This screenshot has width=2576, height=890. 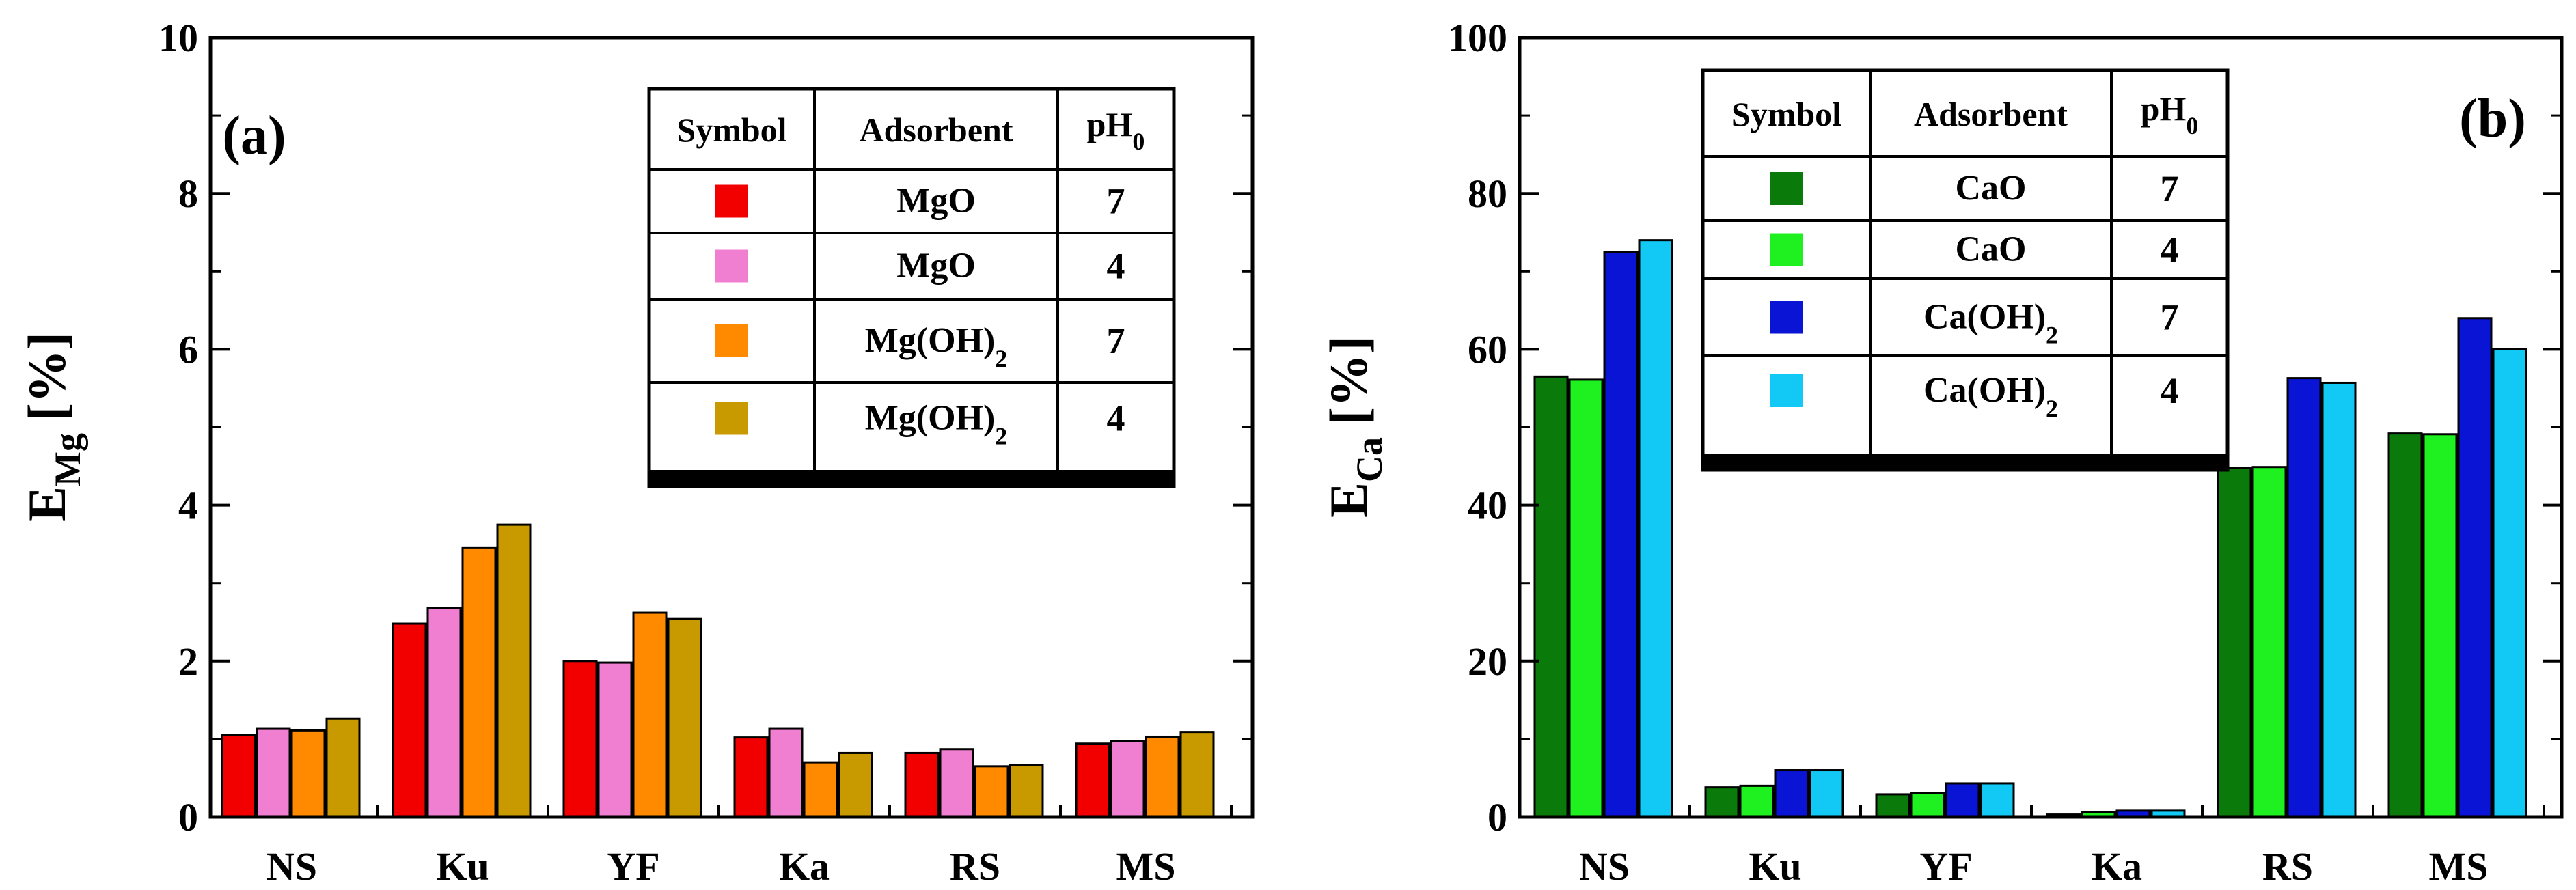 What do you see at coordinates (1487, 506) in the screenshot?
I see `y-tick-label: 40` at bounding box center [1487, 506].